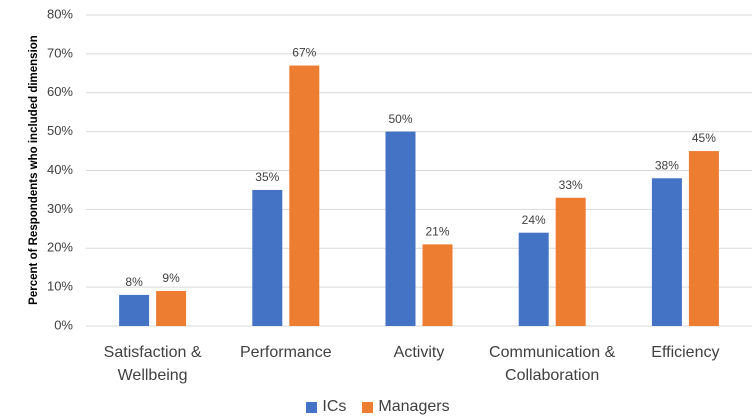  What do you see at coordinates (552, 364) in the screenshot?
I see `x-tick-label: Communication & Collaboration` at bounding box center [552, 364].